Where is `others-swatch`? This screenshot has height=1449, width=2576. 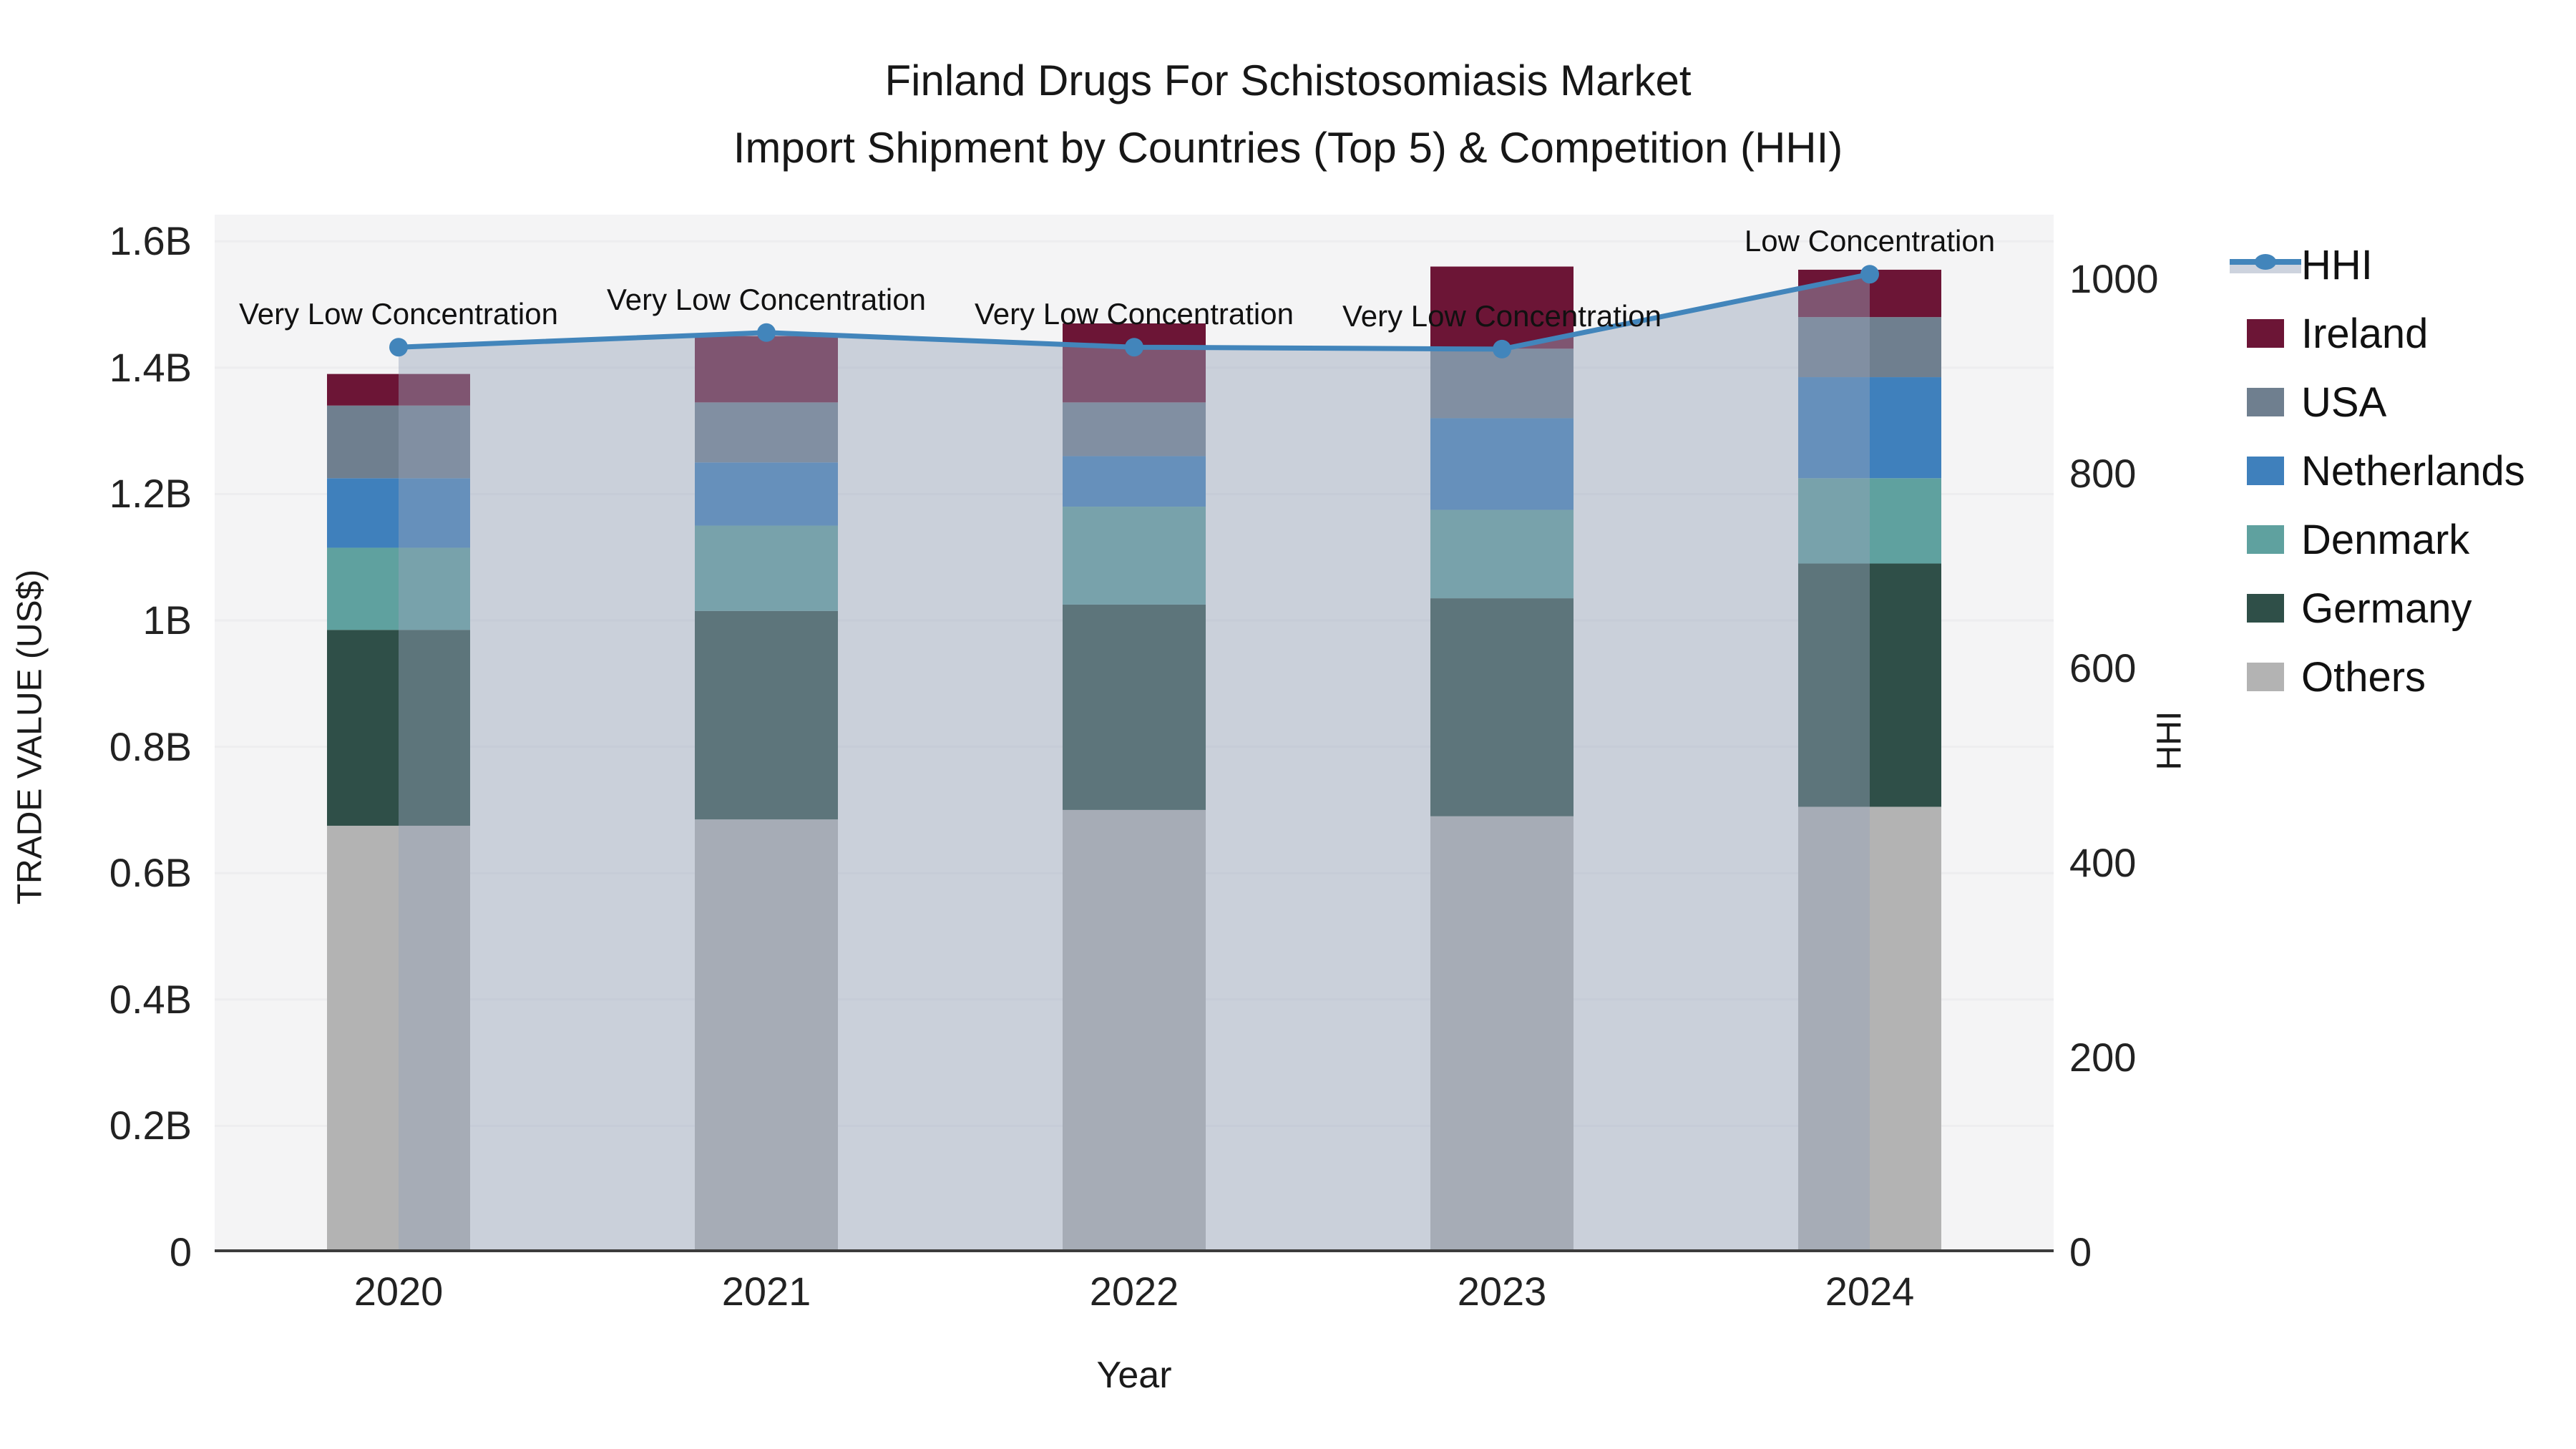 others-swatch is located at coordinates (2265, 677).